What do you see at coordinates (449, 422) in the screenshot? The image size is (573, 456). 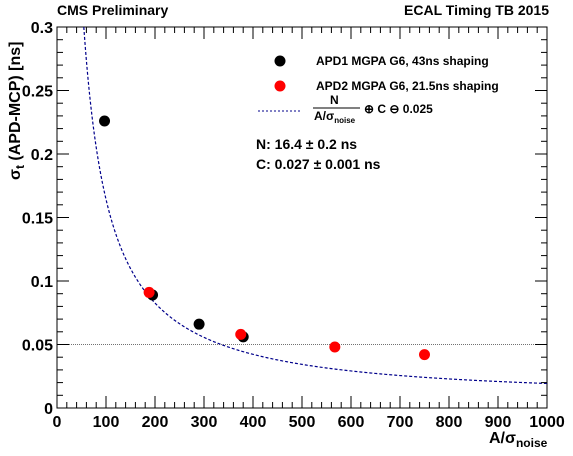 I see `x-tick-label: 800` at bounding box center [449, 422].